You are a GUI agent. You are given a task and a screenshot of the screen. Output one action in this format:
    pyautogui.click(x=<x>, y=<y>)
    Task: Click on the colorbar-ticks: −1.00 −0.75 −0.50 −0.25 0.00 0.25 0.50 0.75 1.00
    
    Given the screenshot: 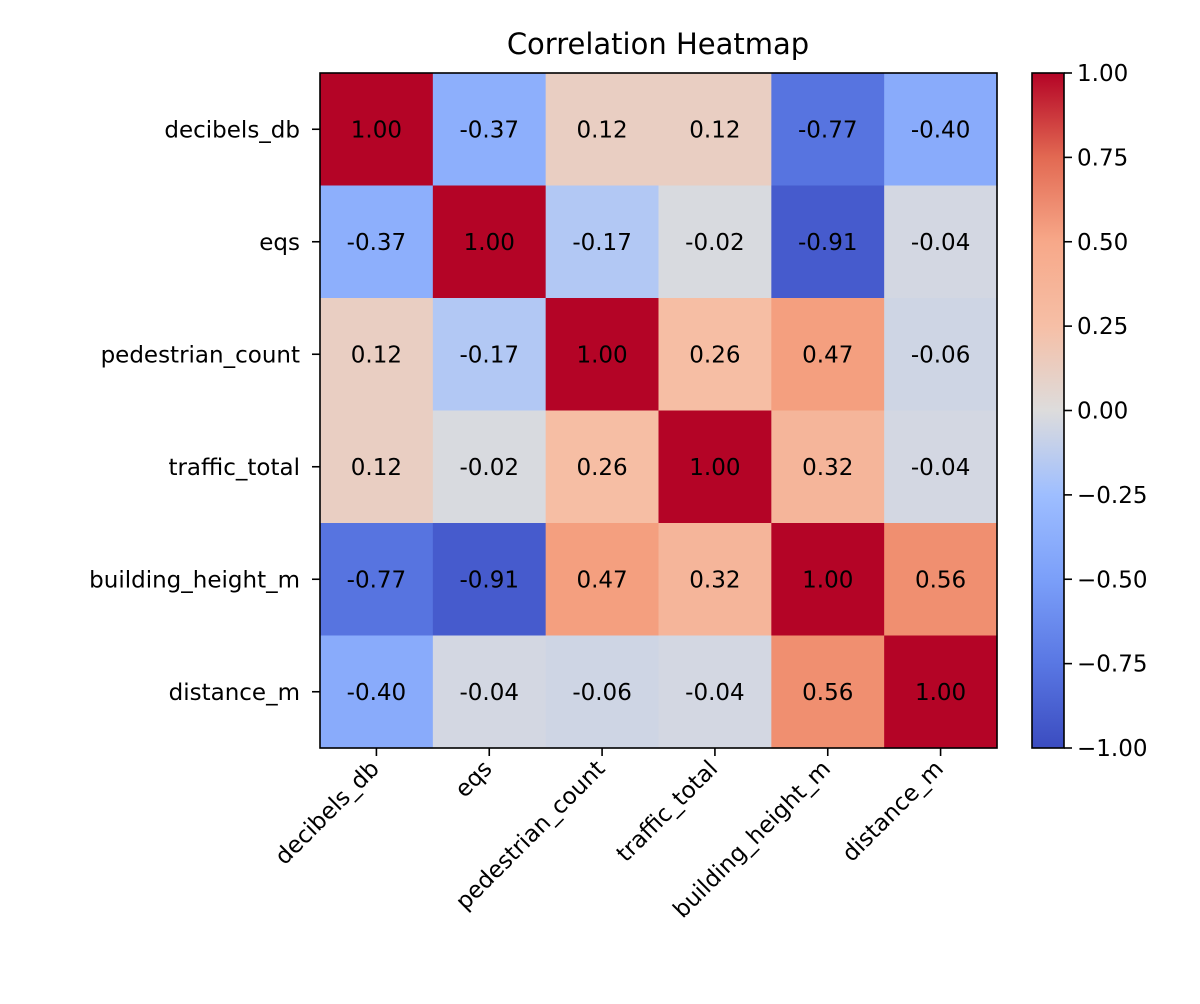 What is the action you would take?
    pyautogui.click(x=1105, y=411)
    